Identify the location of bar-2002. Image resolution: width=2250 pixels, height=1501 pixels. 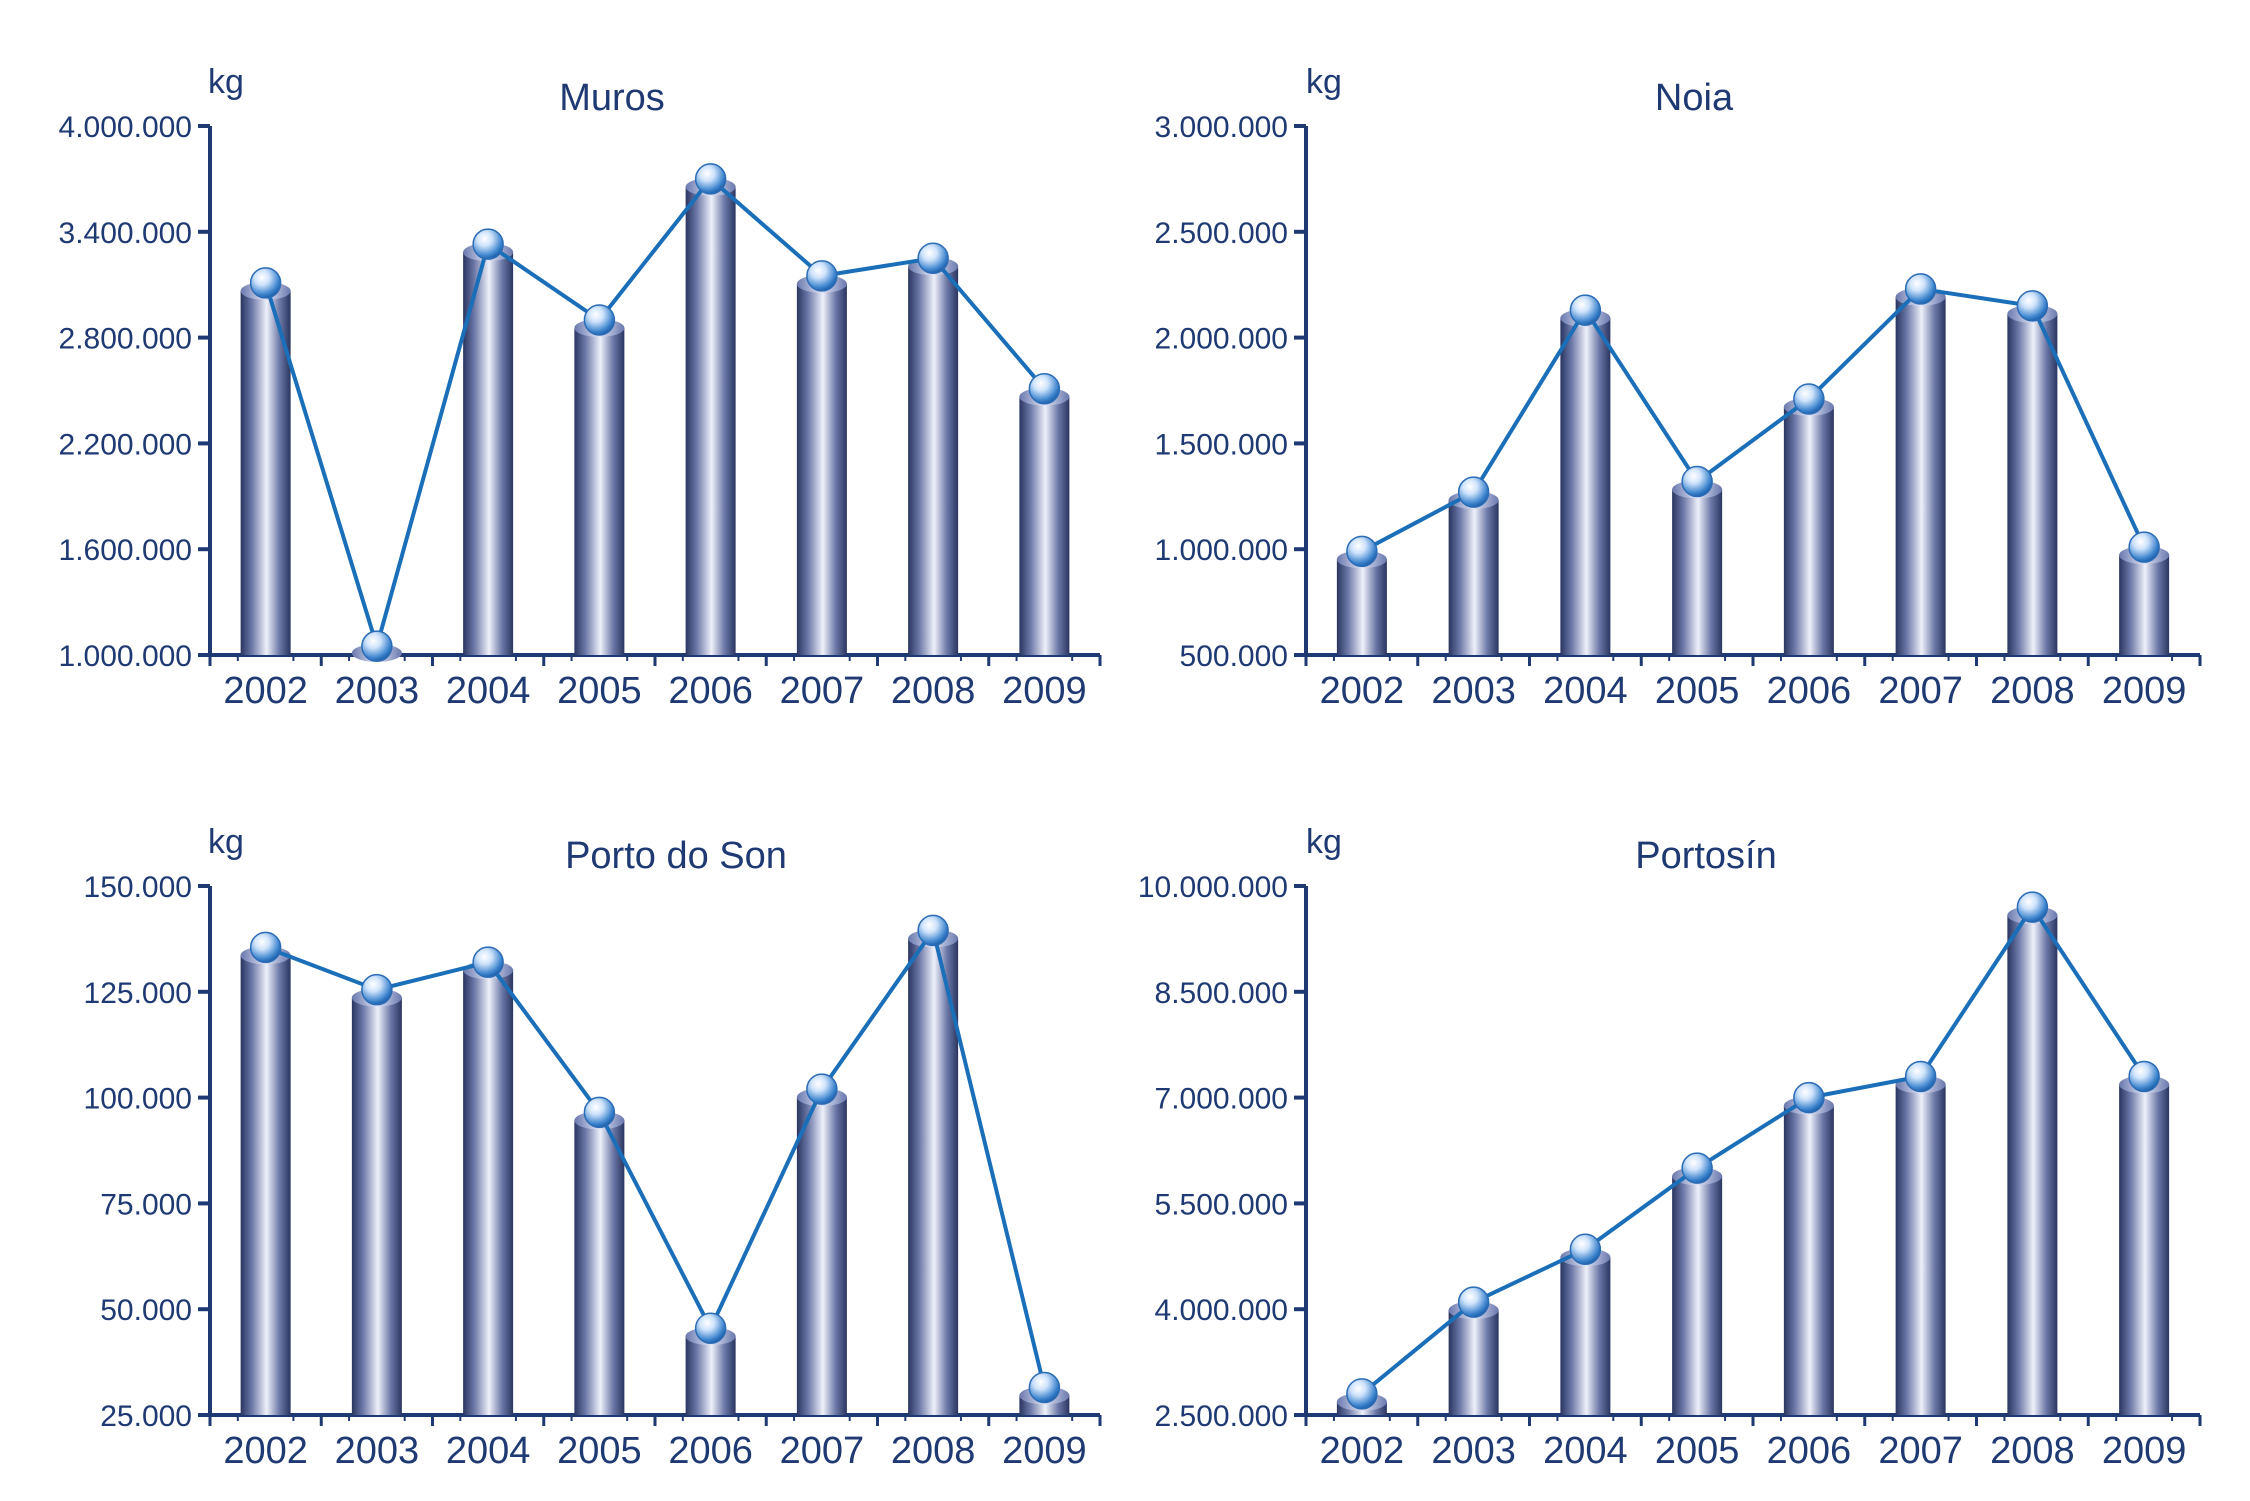
(1361, 607).